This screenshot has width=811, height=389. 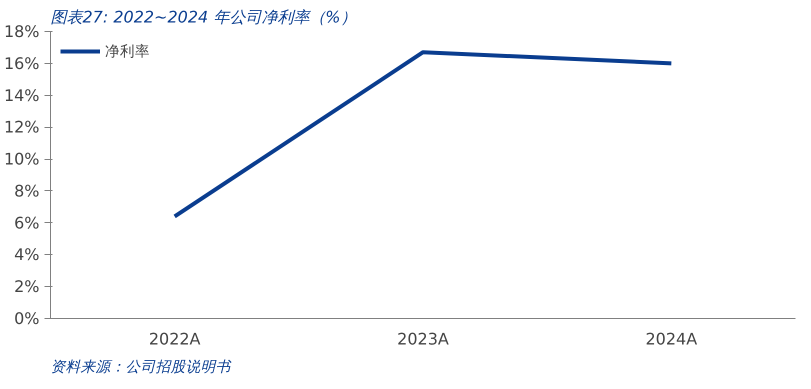 I want to click on y-tick-label: 14%, so click(x=22, y=95).